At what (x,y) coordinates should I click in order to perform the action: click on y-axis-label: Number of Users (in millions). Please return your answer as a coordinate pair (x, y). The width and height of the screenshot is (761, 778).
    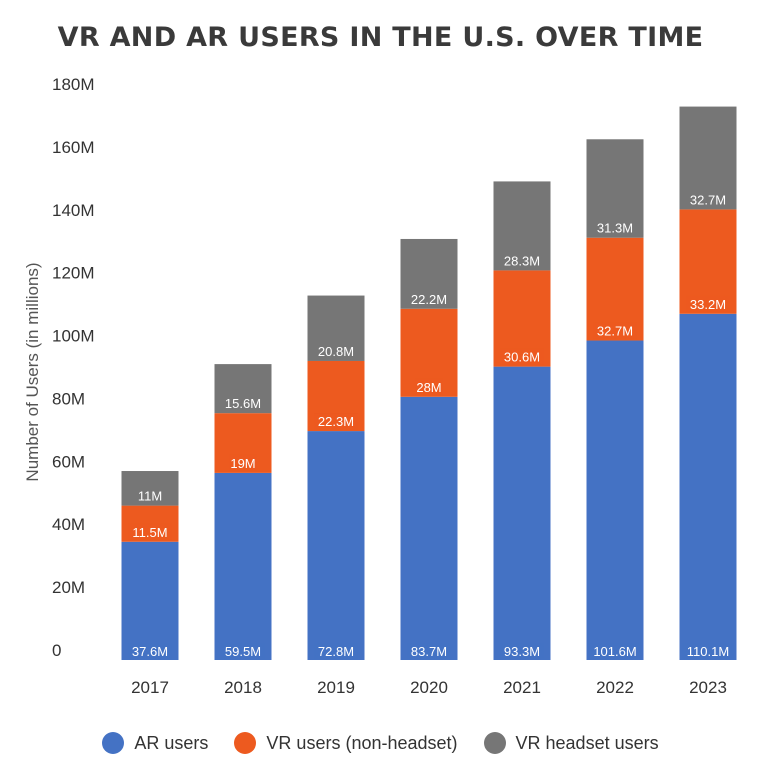
    Looking at the image, I should click on (32, 371).